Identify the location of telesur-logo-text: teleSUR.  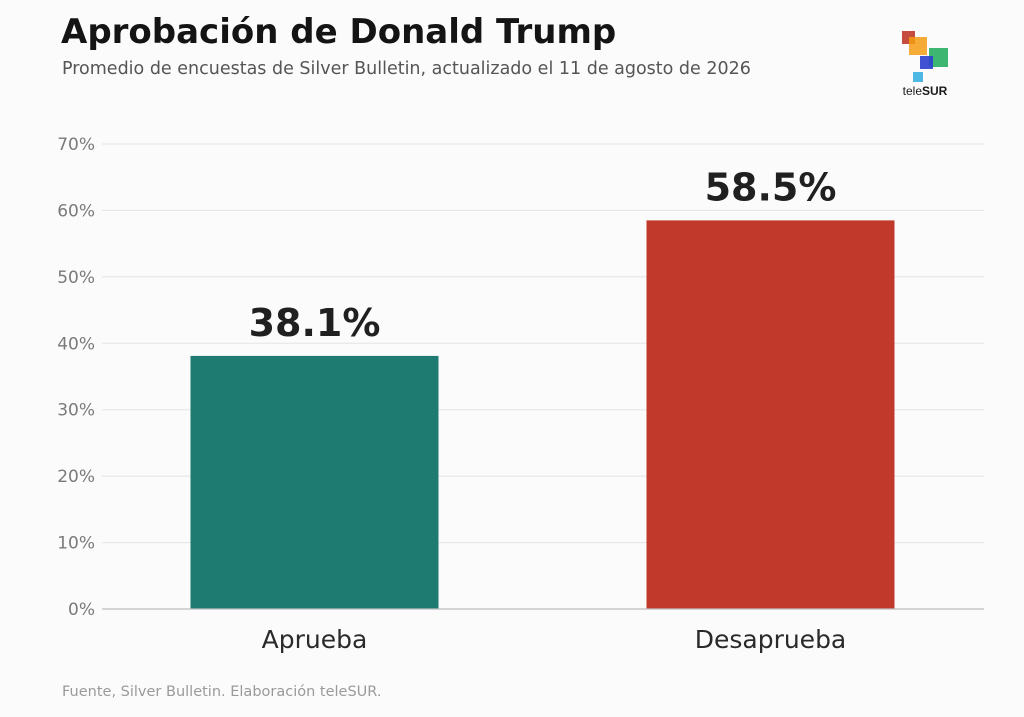
(925, 91).